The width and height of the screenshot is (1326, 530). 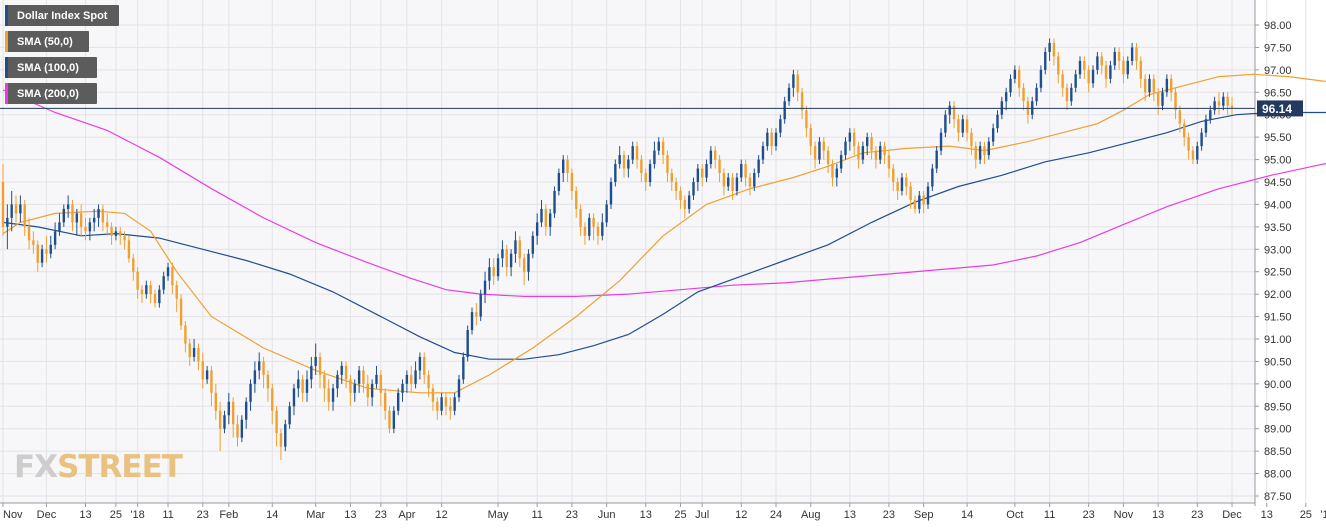 I want to click on x-tick-label: Oct, so click(x=1014, y=515).